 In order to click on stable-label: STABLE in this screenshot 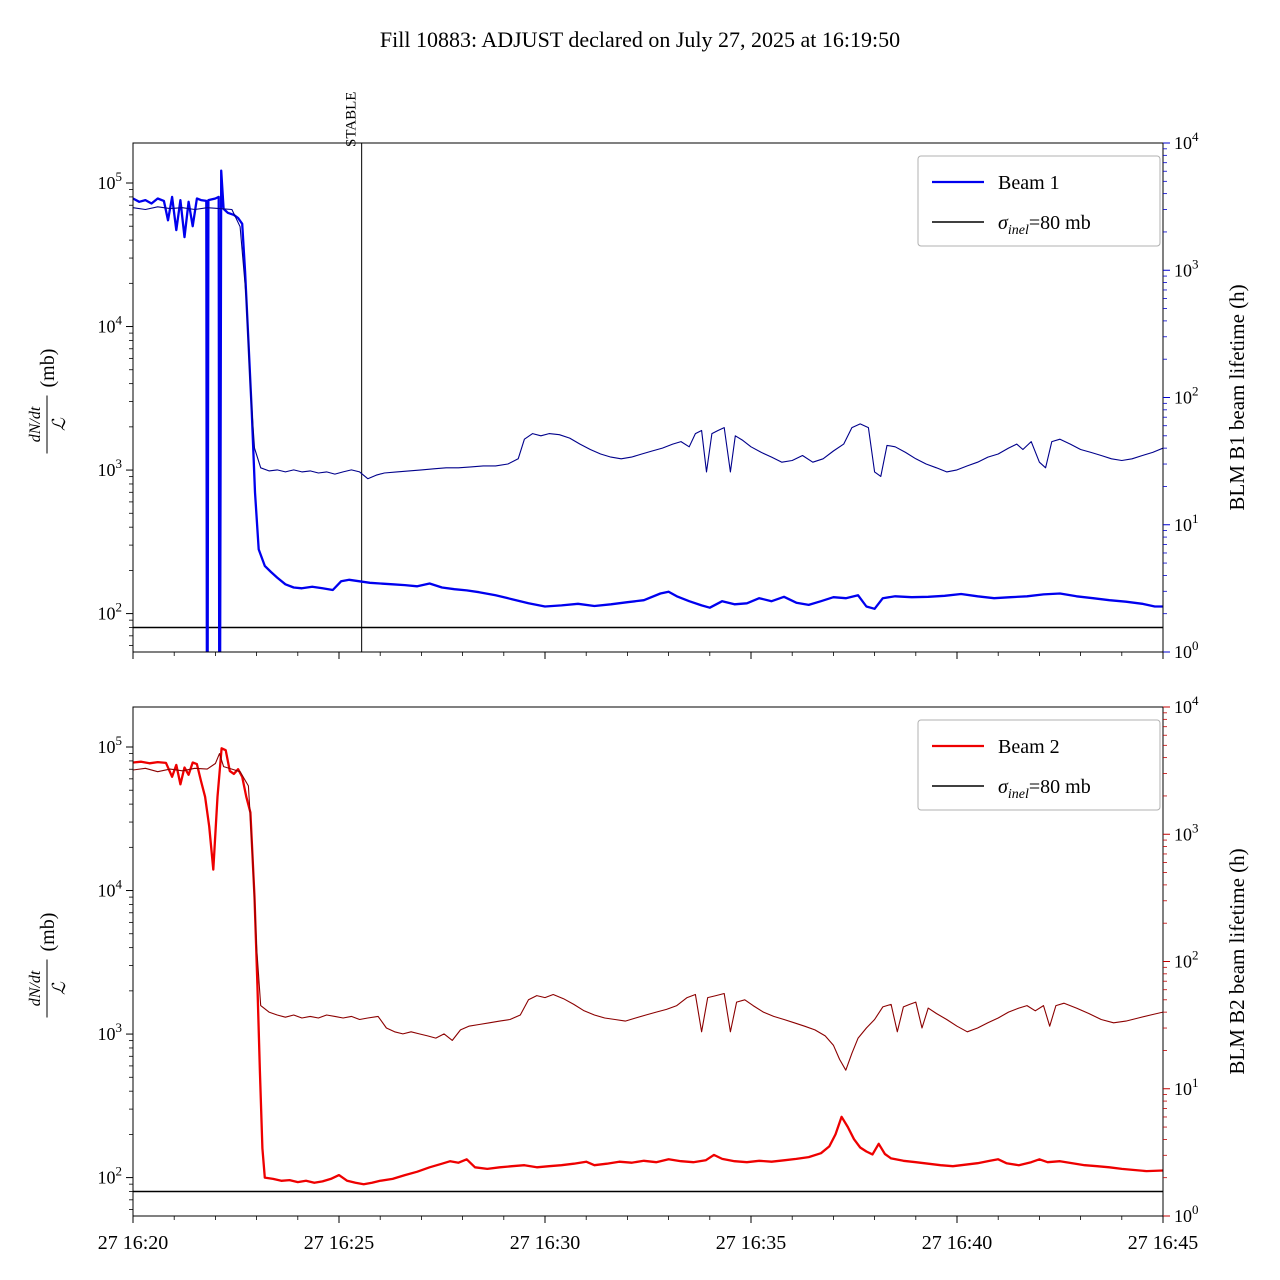, I will do `click(352, 119)`.